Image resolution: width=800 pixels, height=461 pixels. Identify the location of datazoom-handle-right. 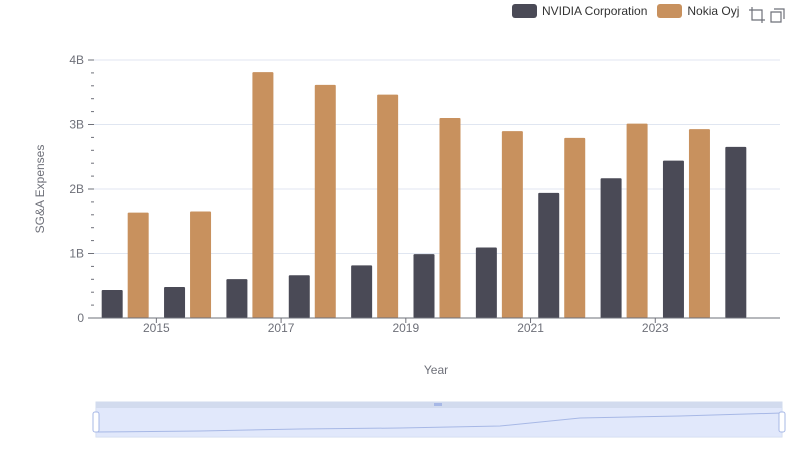
(782, 422).